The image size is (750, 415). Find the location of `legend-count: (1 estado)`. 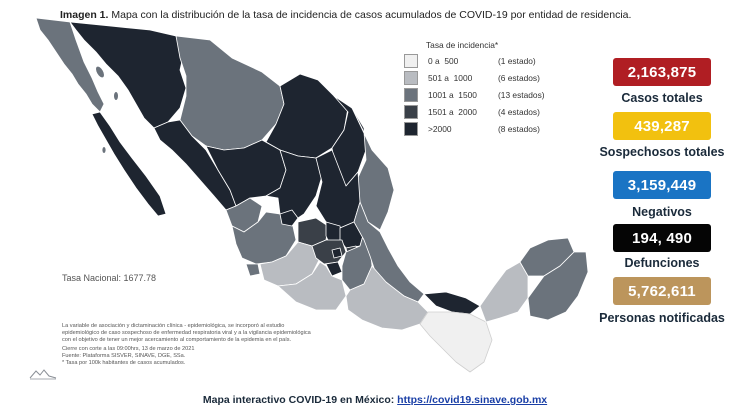

legend-count: (1 estado) is located at coordinates (517, 60).